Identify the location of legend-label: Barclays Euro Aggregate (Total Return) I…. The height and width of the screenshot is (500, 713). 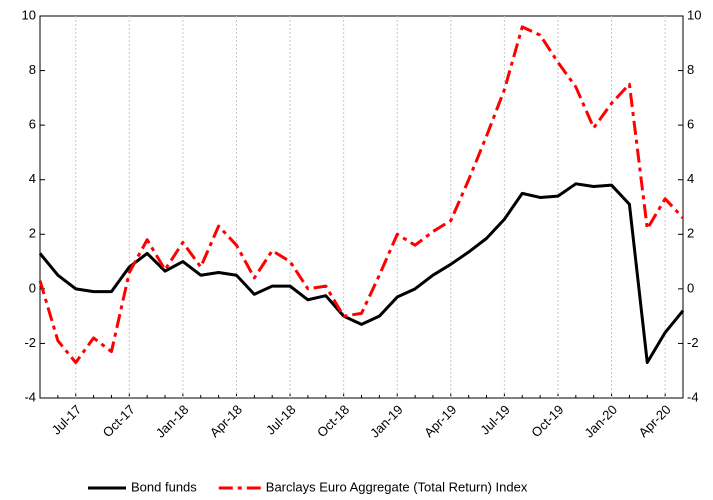
(397, 486).